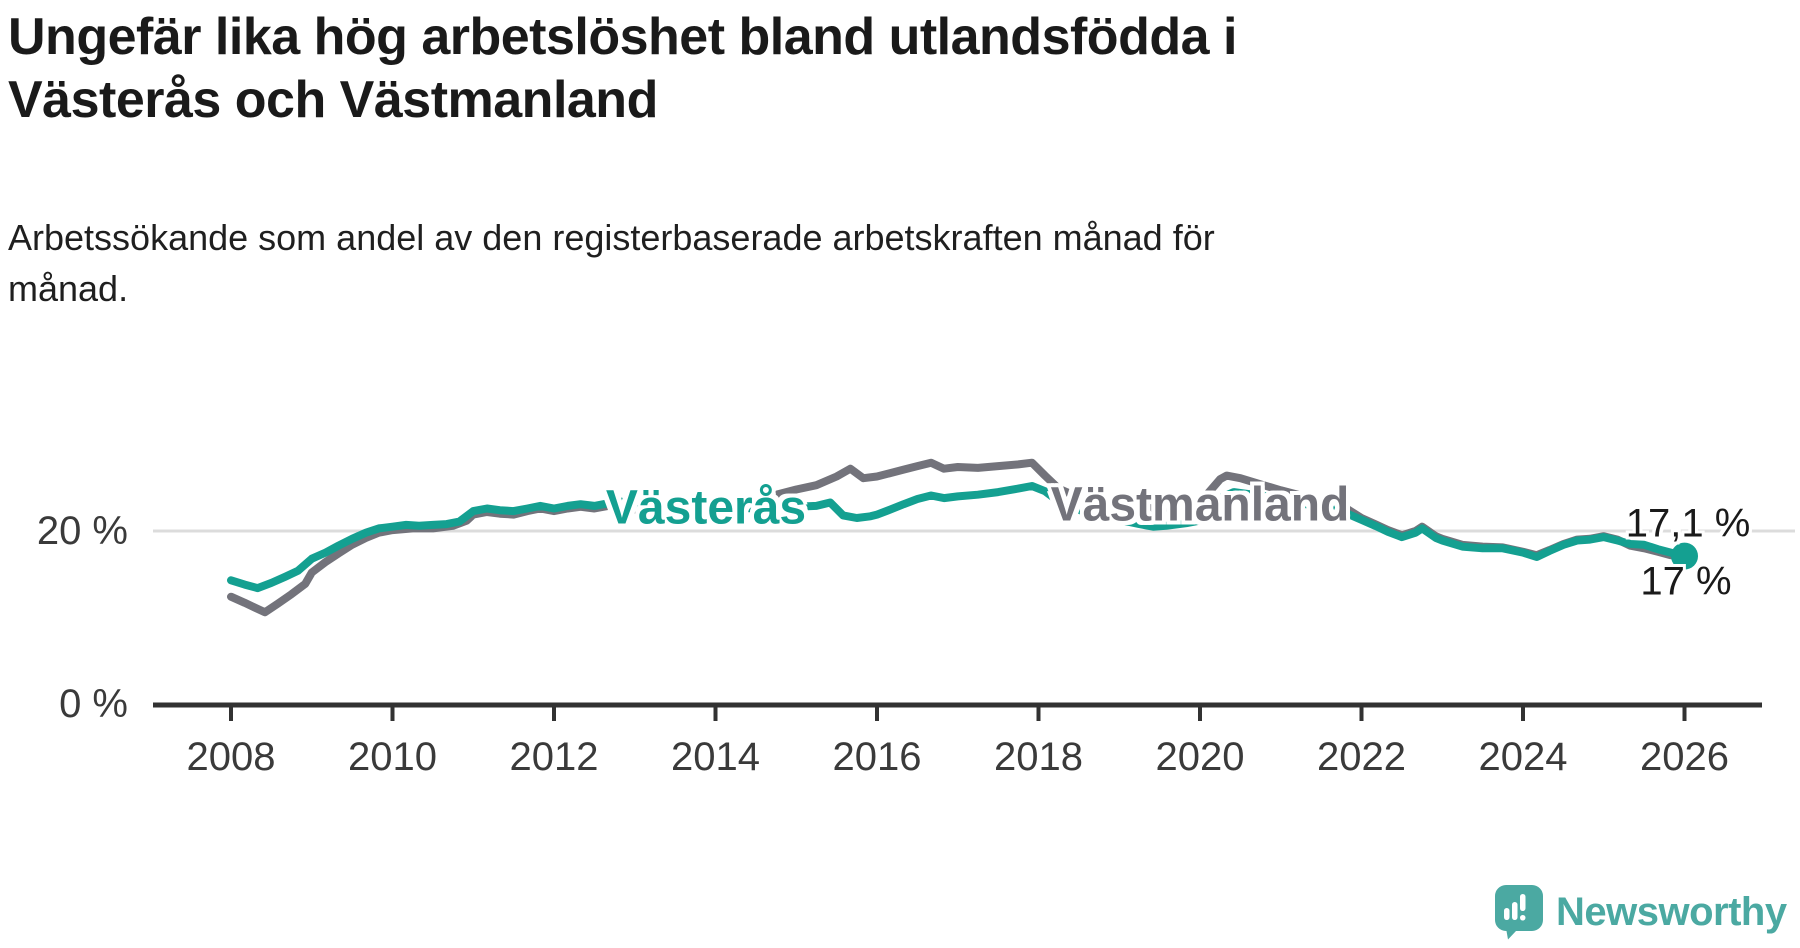  I want to click on x-axis-tick-label: 2016, so click(877, 757).